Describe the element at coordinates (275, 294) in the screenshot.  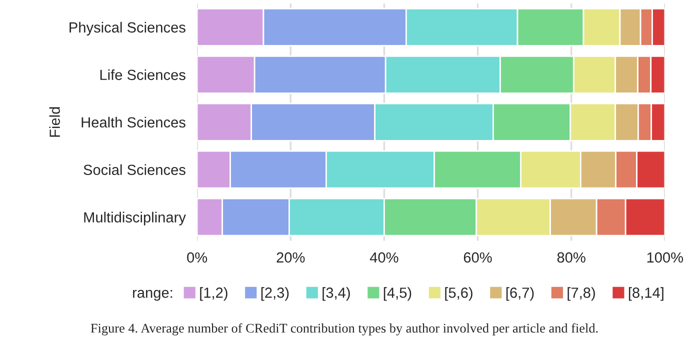
I see `legend-label: [2,3)` at that location.